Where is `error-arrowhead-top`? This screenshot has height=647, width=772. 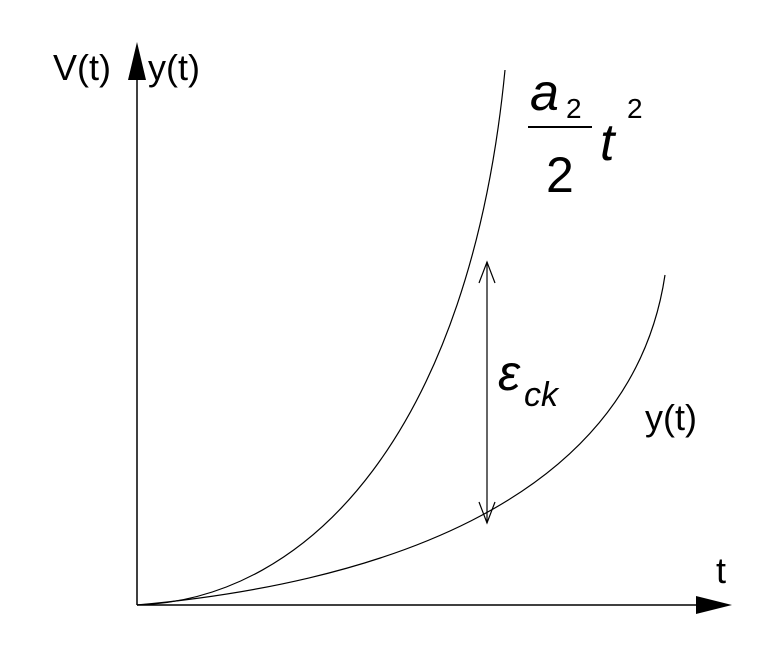 error-arrowhead-top is located at coordinates (487, 272).